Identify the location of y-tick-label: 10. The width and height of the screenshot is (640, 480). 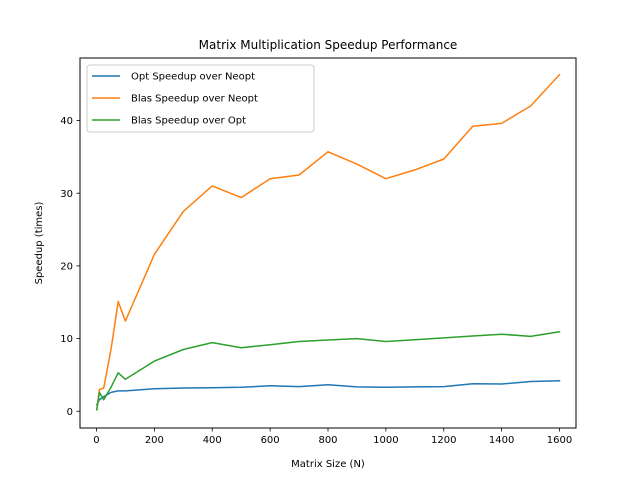
(66, 339).